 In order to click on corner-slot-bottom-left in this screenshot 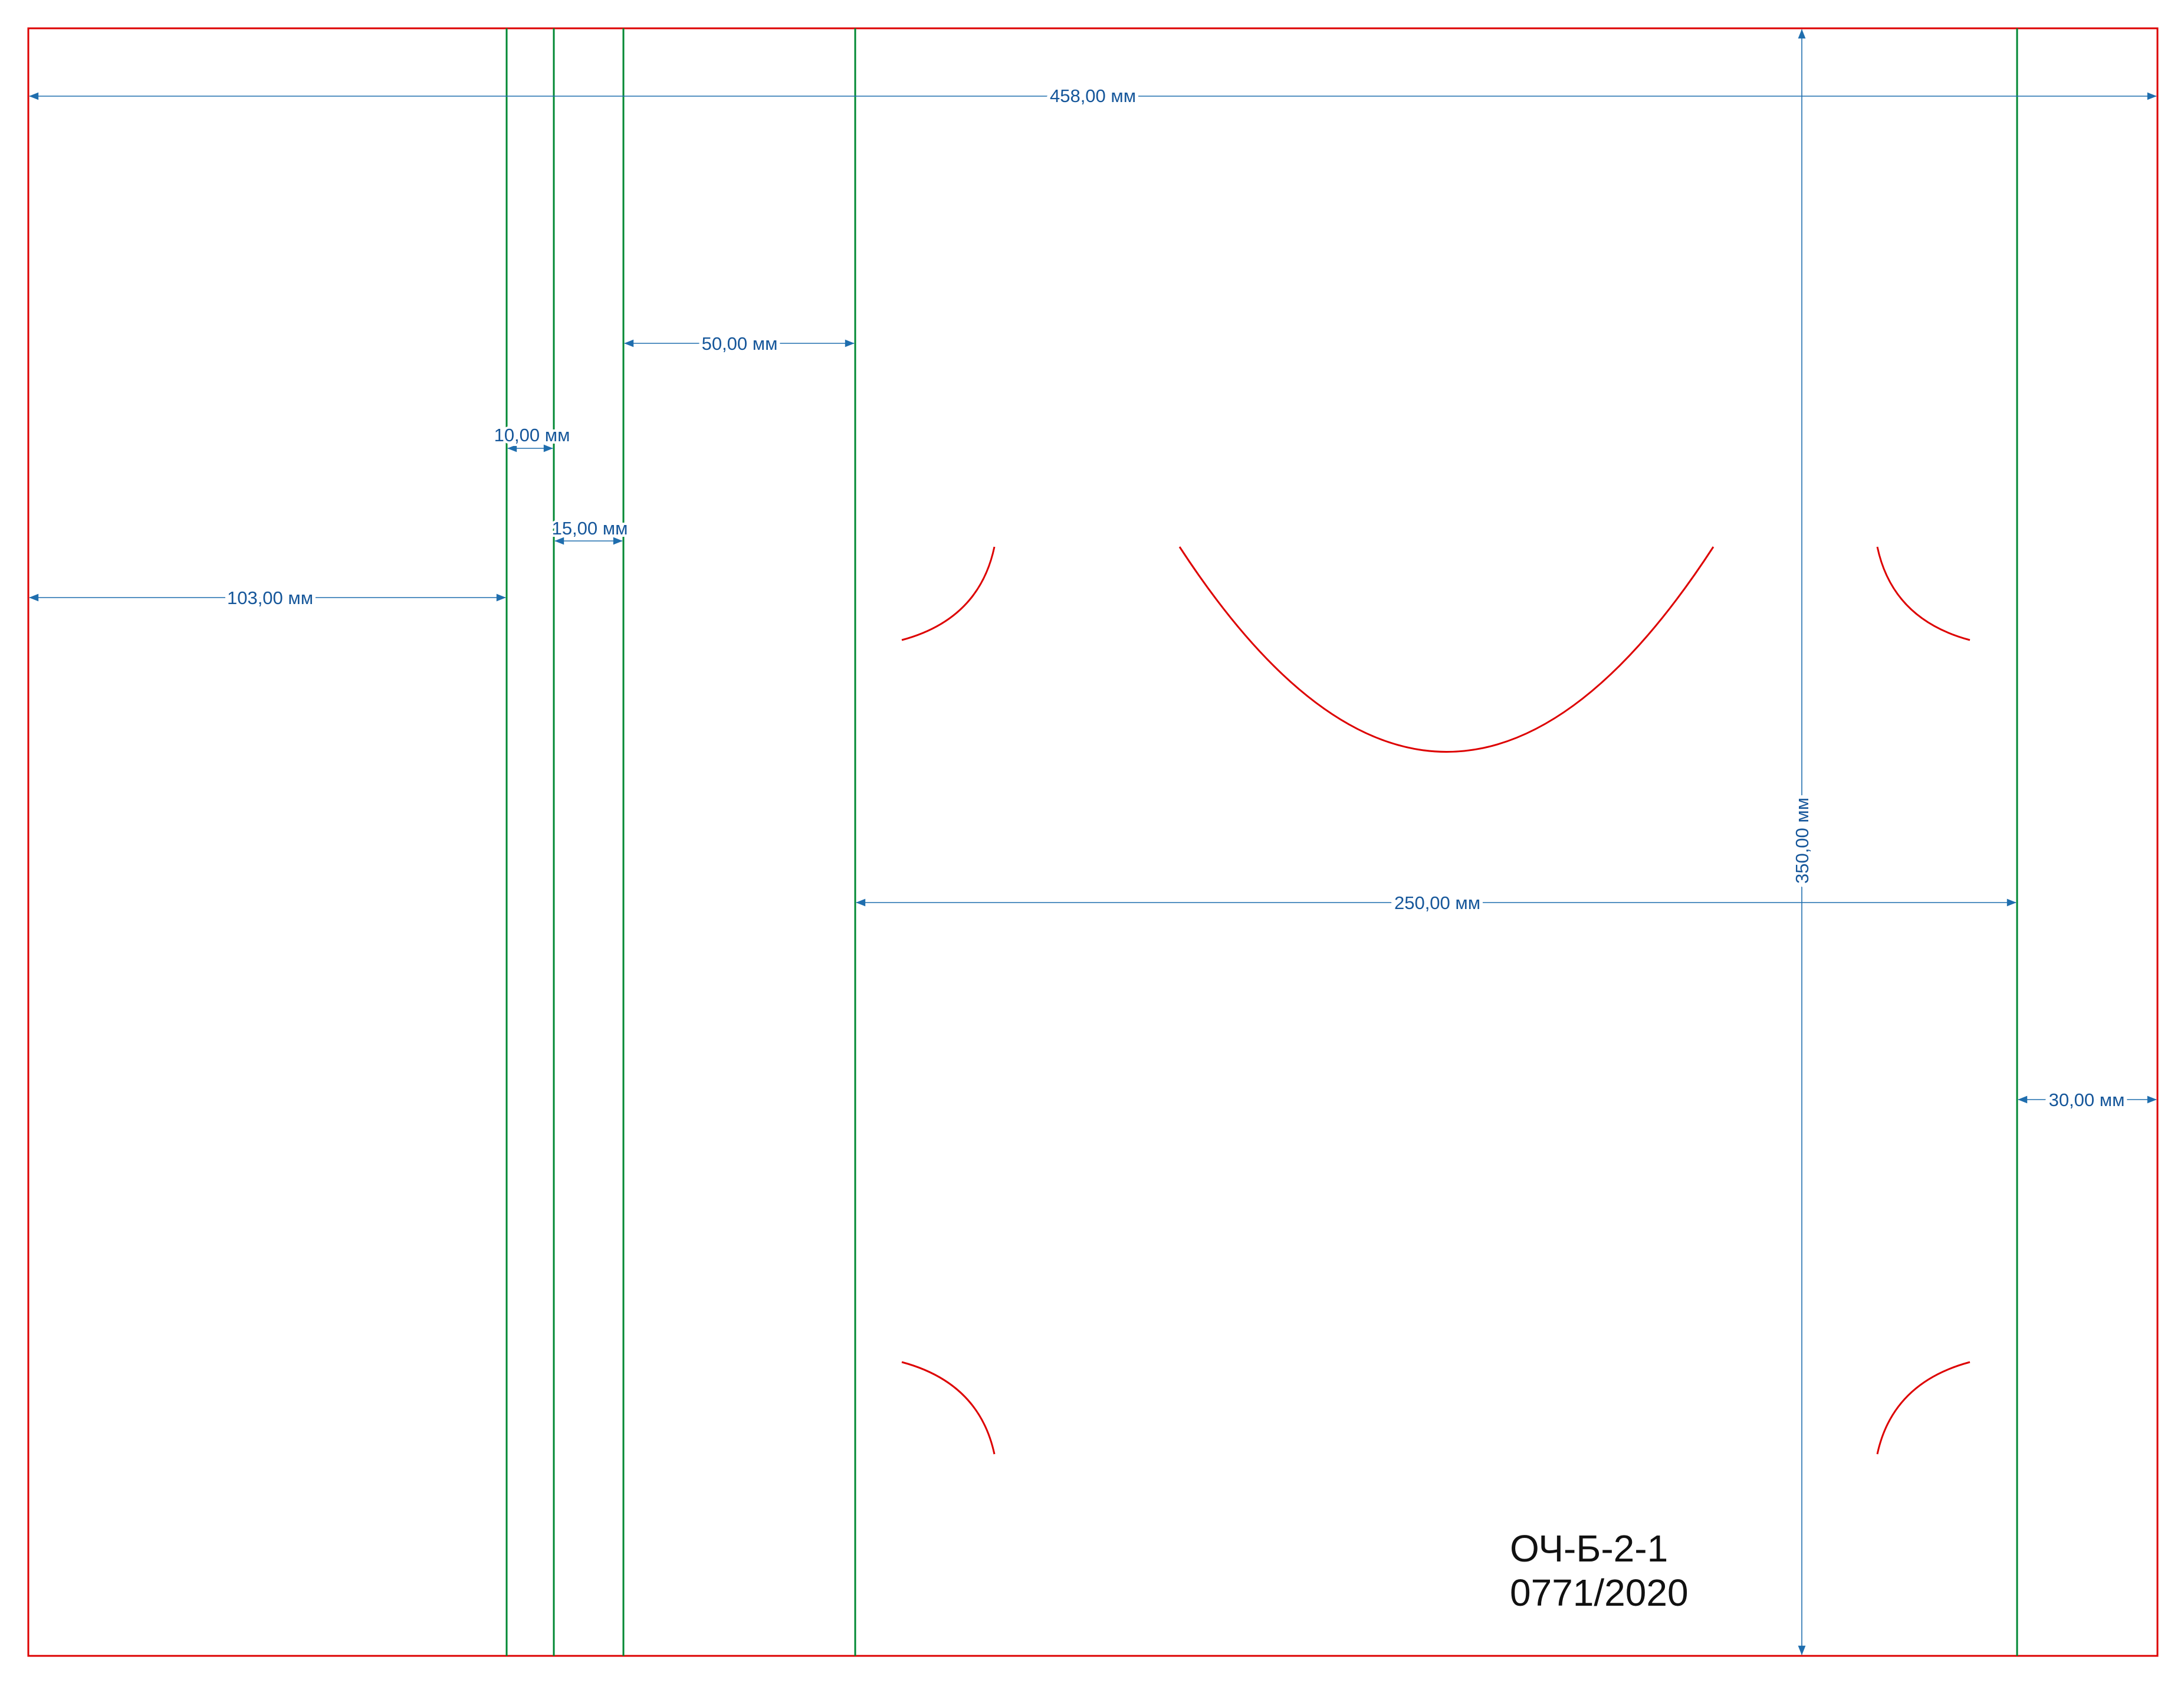, I will do `click(948, 1408)`.